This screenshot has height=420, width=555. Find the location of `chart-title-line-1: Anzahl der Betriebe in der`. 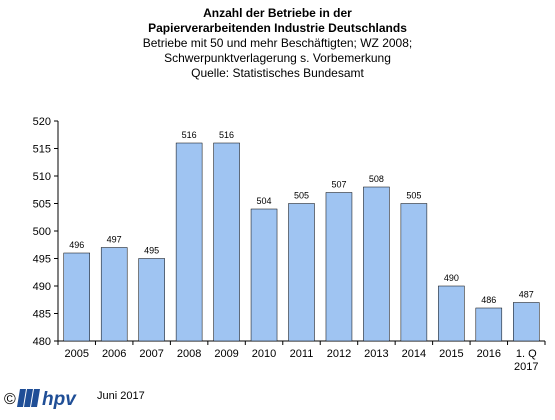

chart-title-line-1: Anzahl der Betriebe in der is located at coordinates (277, 13).